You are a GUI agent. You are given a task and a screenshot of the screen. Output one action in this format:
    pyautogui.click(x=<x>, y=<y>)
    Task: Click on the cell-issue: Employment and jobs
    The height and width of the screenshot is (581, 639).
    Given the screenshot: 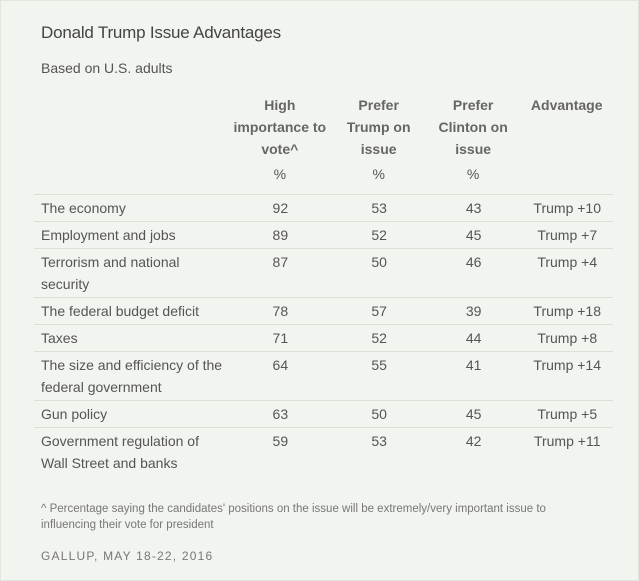 What is the action you would take?
    pyautogui.click(x=108, y=235)
    